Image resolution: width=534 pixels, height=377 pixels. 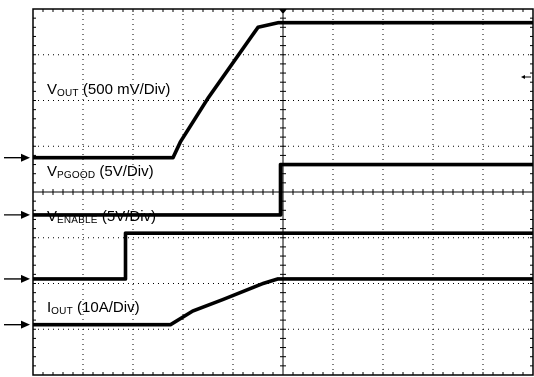 I want to click on ground-markers, so click(x=17, y=241).